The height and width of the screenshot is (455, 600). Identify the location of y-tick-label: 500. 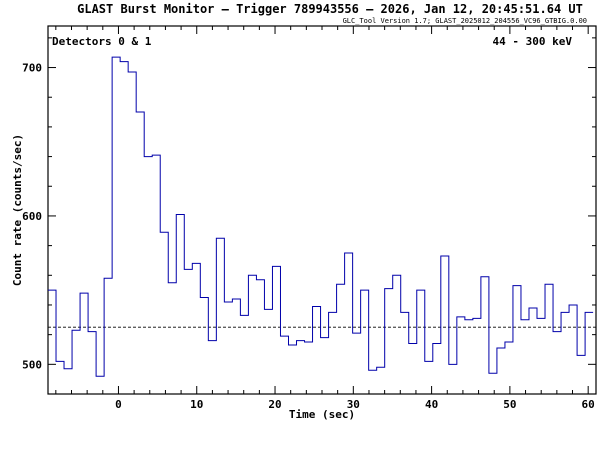
(32, 364).